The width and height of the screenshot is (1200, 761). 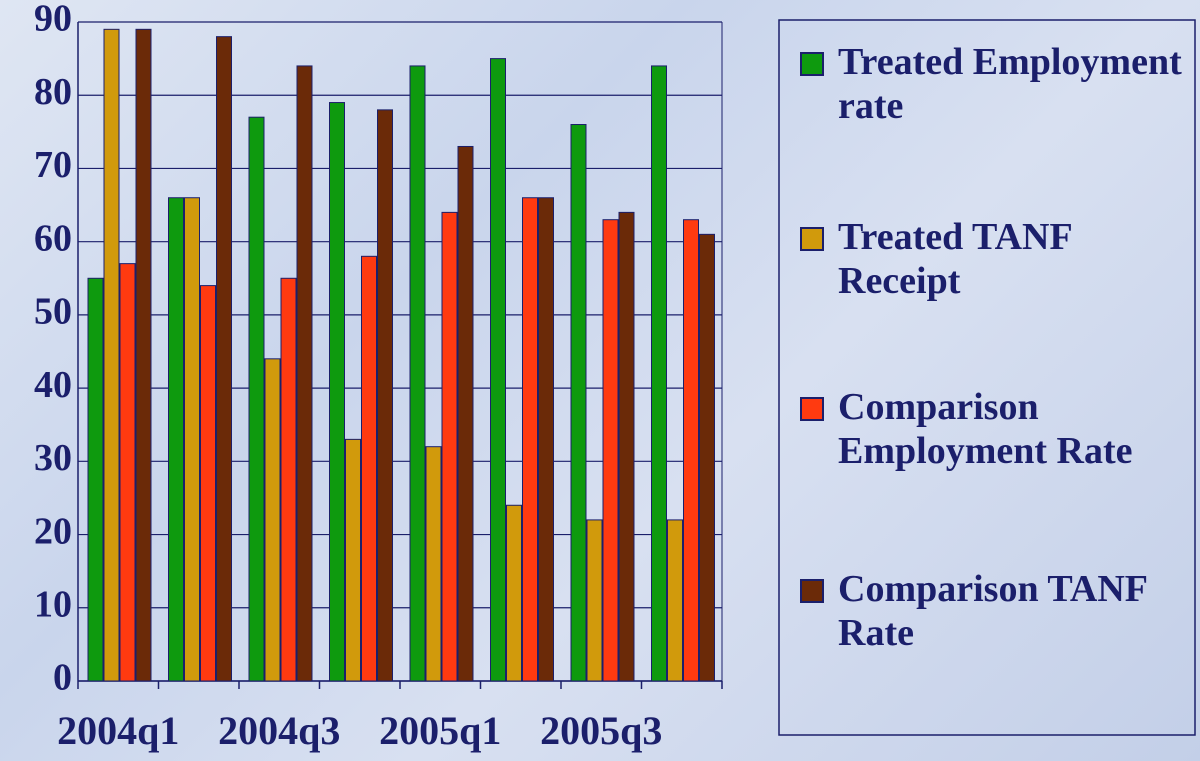 I want to click on legend-label: Comparison Employment Rate, so click(x=985, y=429).